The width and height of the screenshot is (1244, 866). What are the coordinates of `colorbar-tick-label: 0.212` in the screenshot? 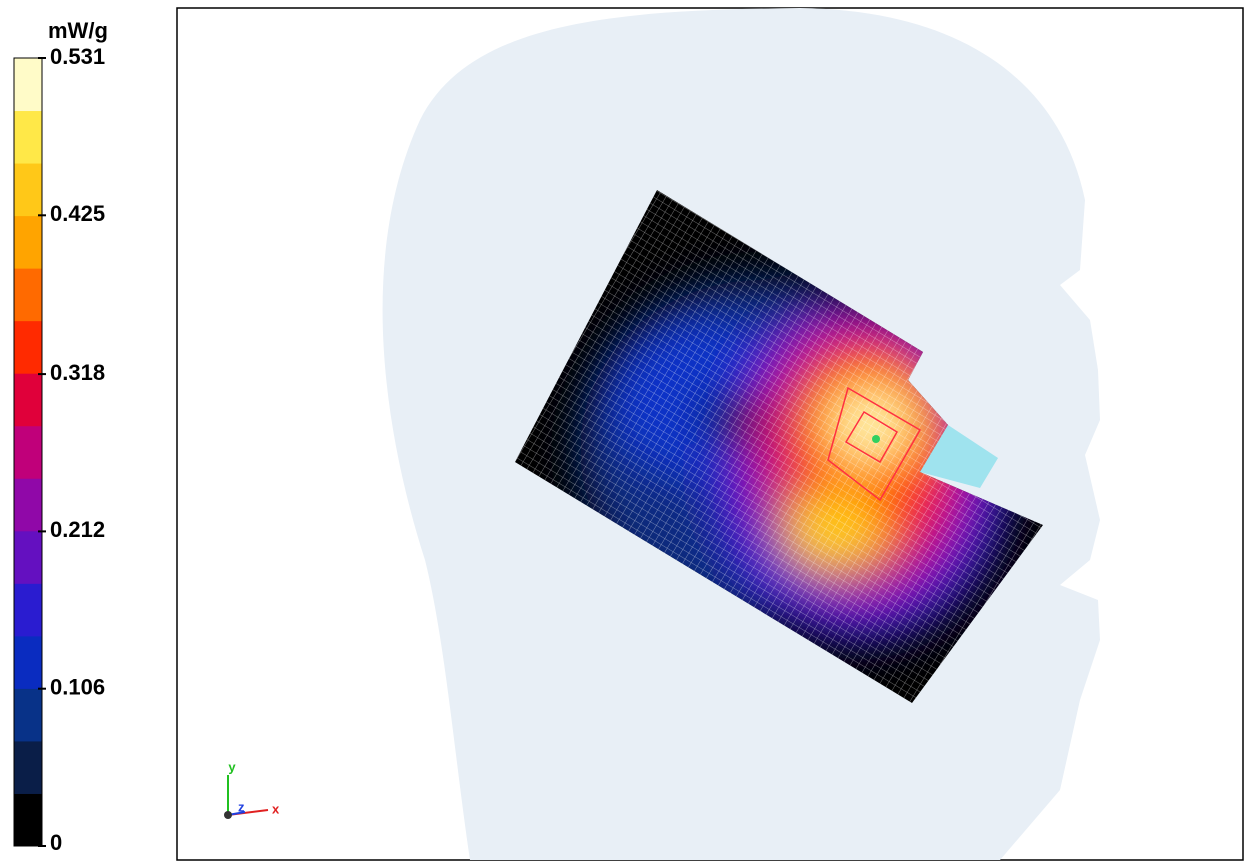 It's located at (77, 529).